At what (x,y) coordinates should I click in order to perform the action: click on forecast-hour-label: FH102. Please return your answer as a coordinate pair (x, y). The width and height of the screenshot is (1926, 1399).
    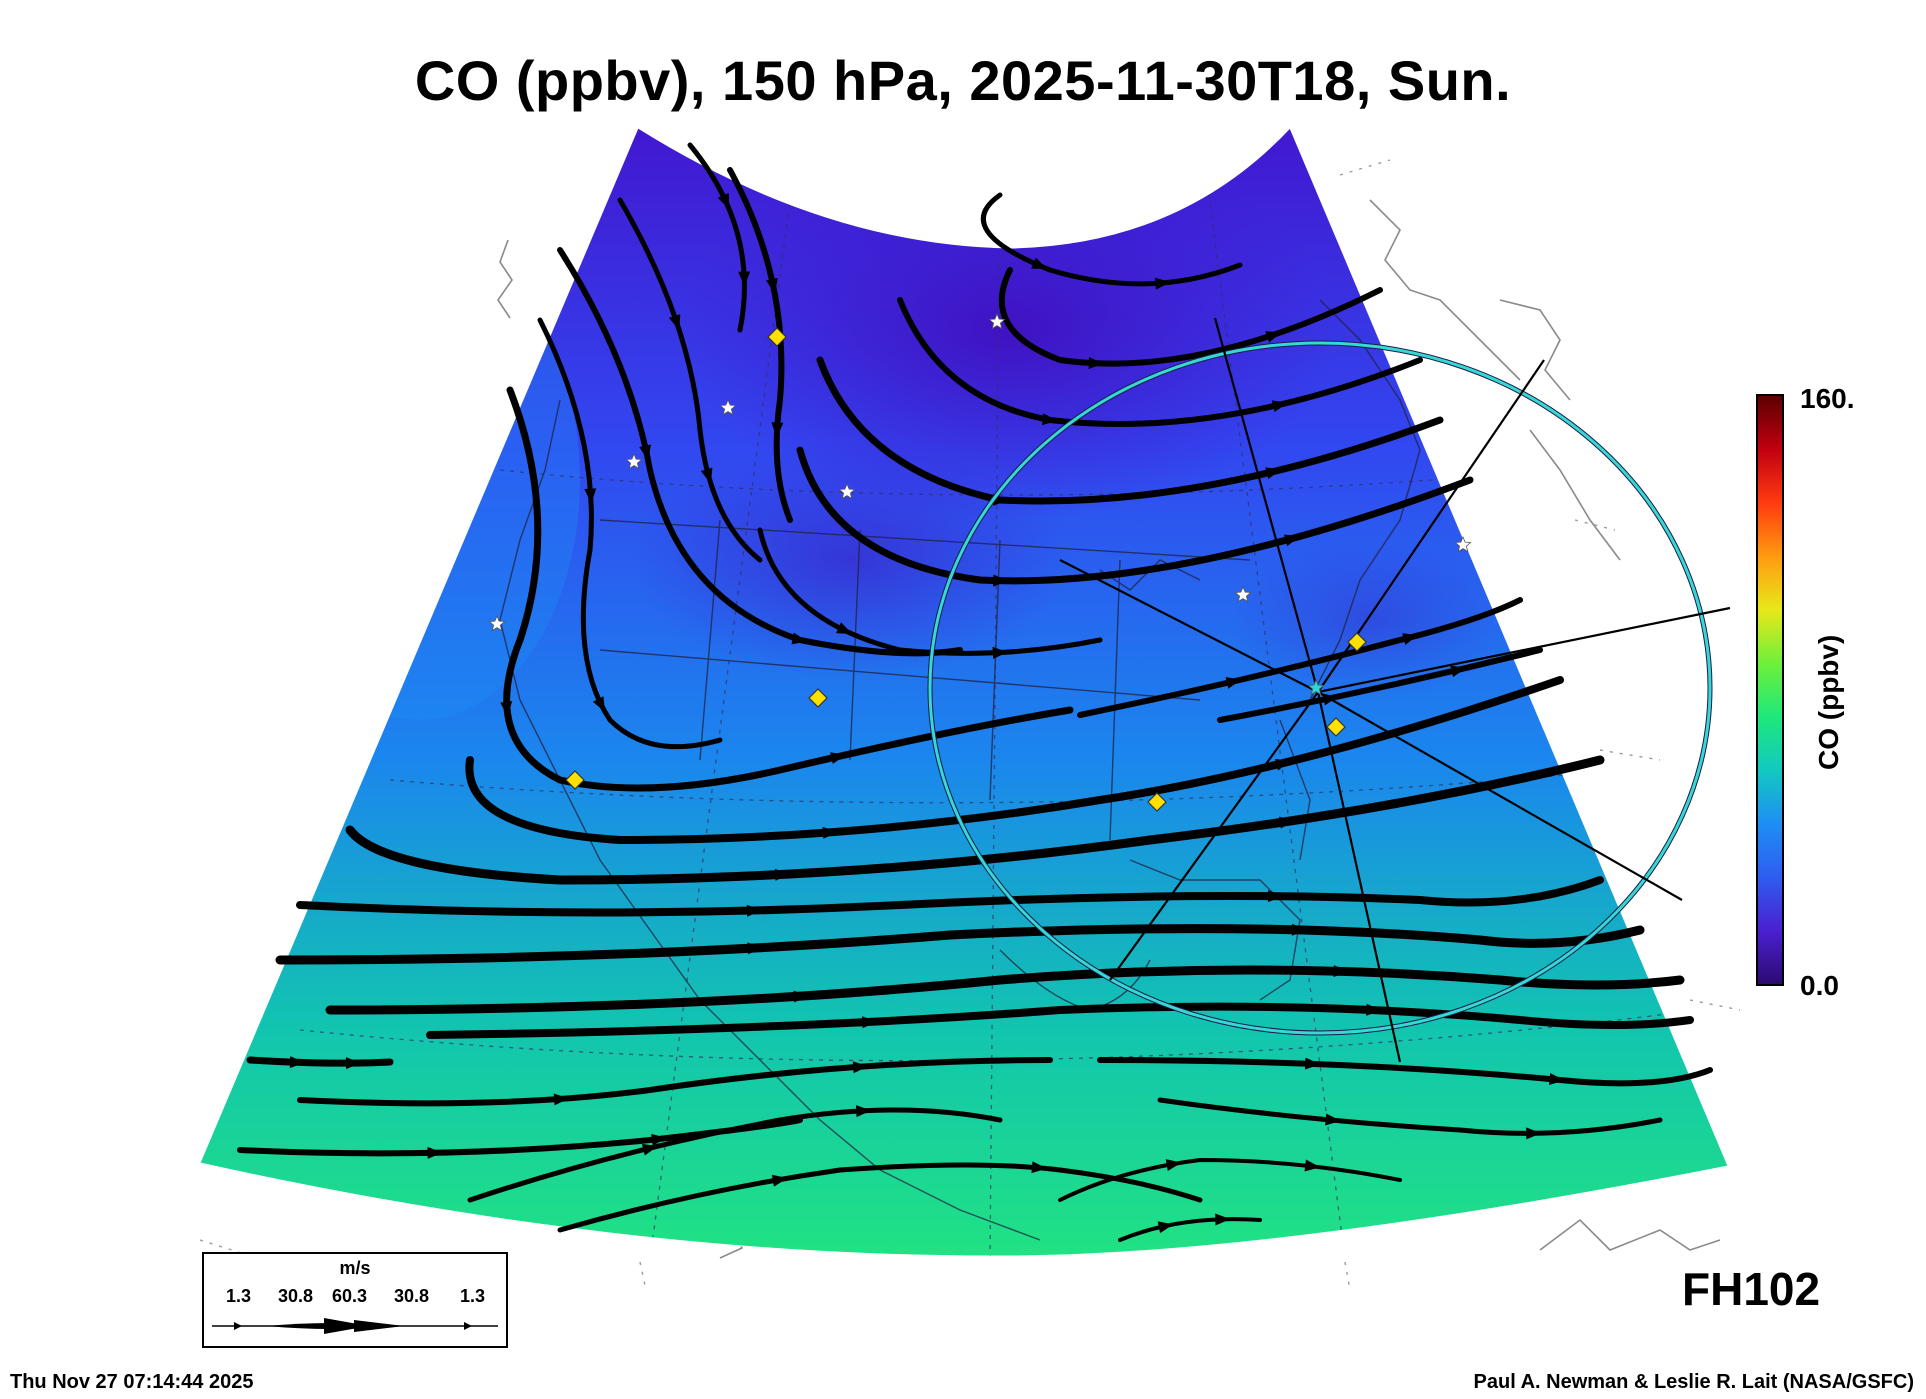
    Looking at the image, I should click on (1751, 1289).